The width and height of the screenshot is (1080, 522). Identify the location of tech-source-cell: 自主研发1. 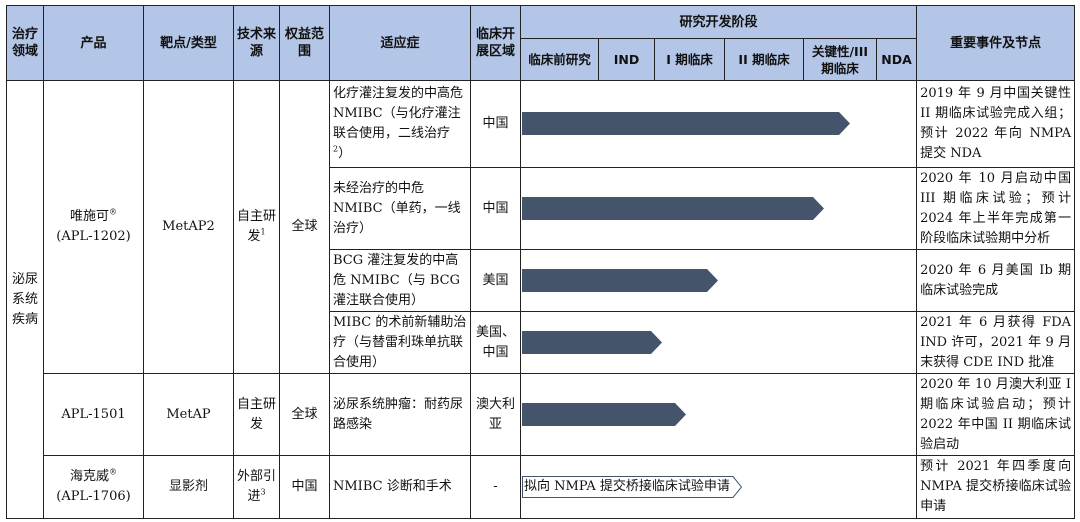
(256, 227).